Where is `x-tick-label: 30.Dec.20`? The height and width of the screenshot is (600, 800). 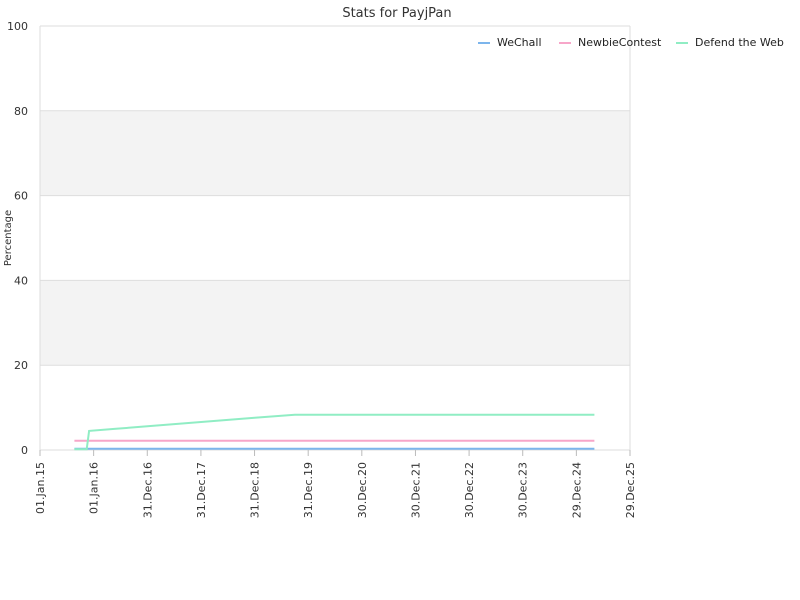 x-tick-label: 30.Dec.20 is located at coordinates (362, 490).